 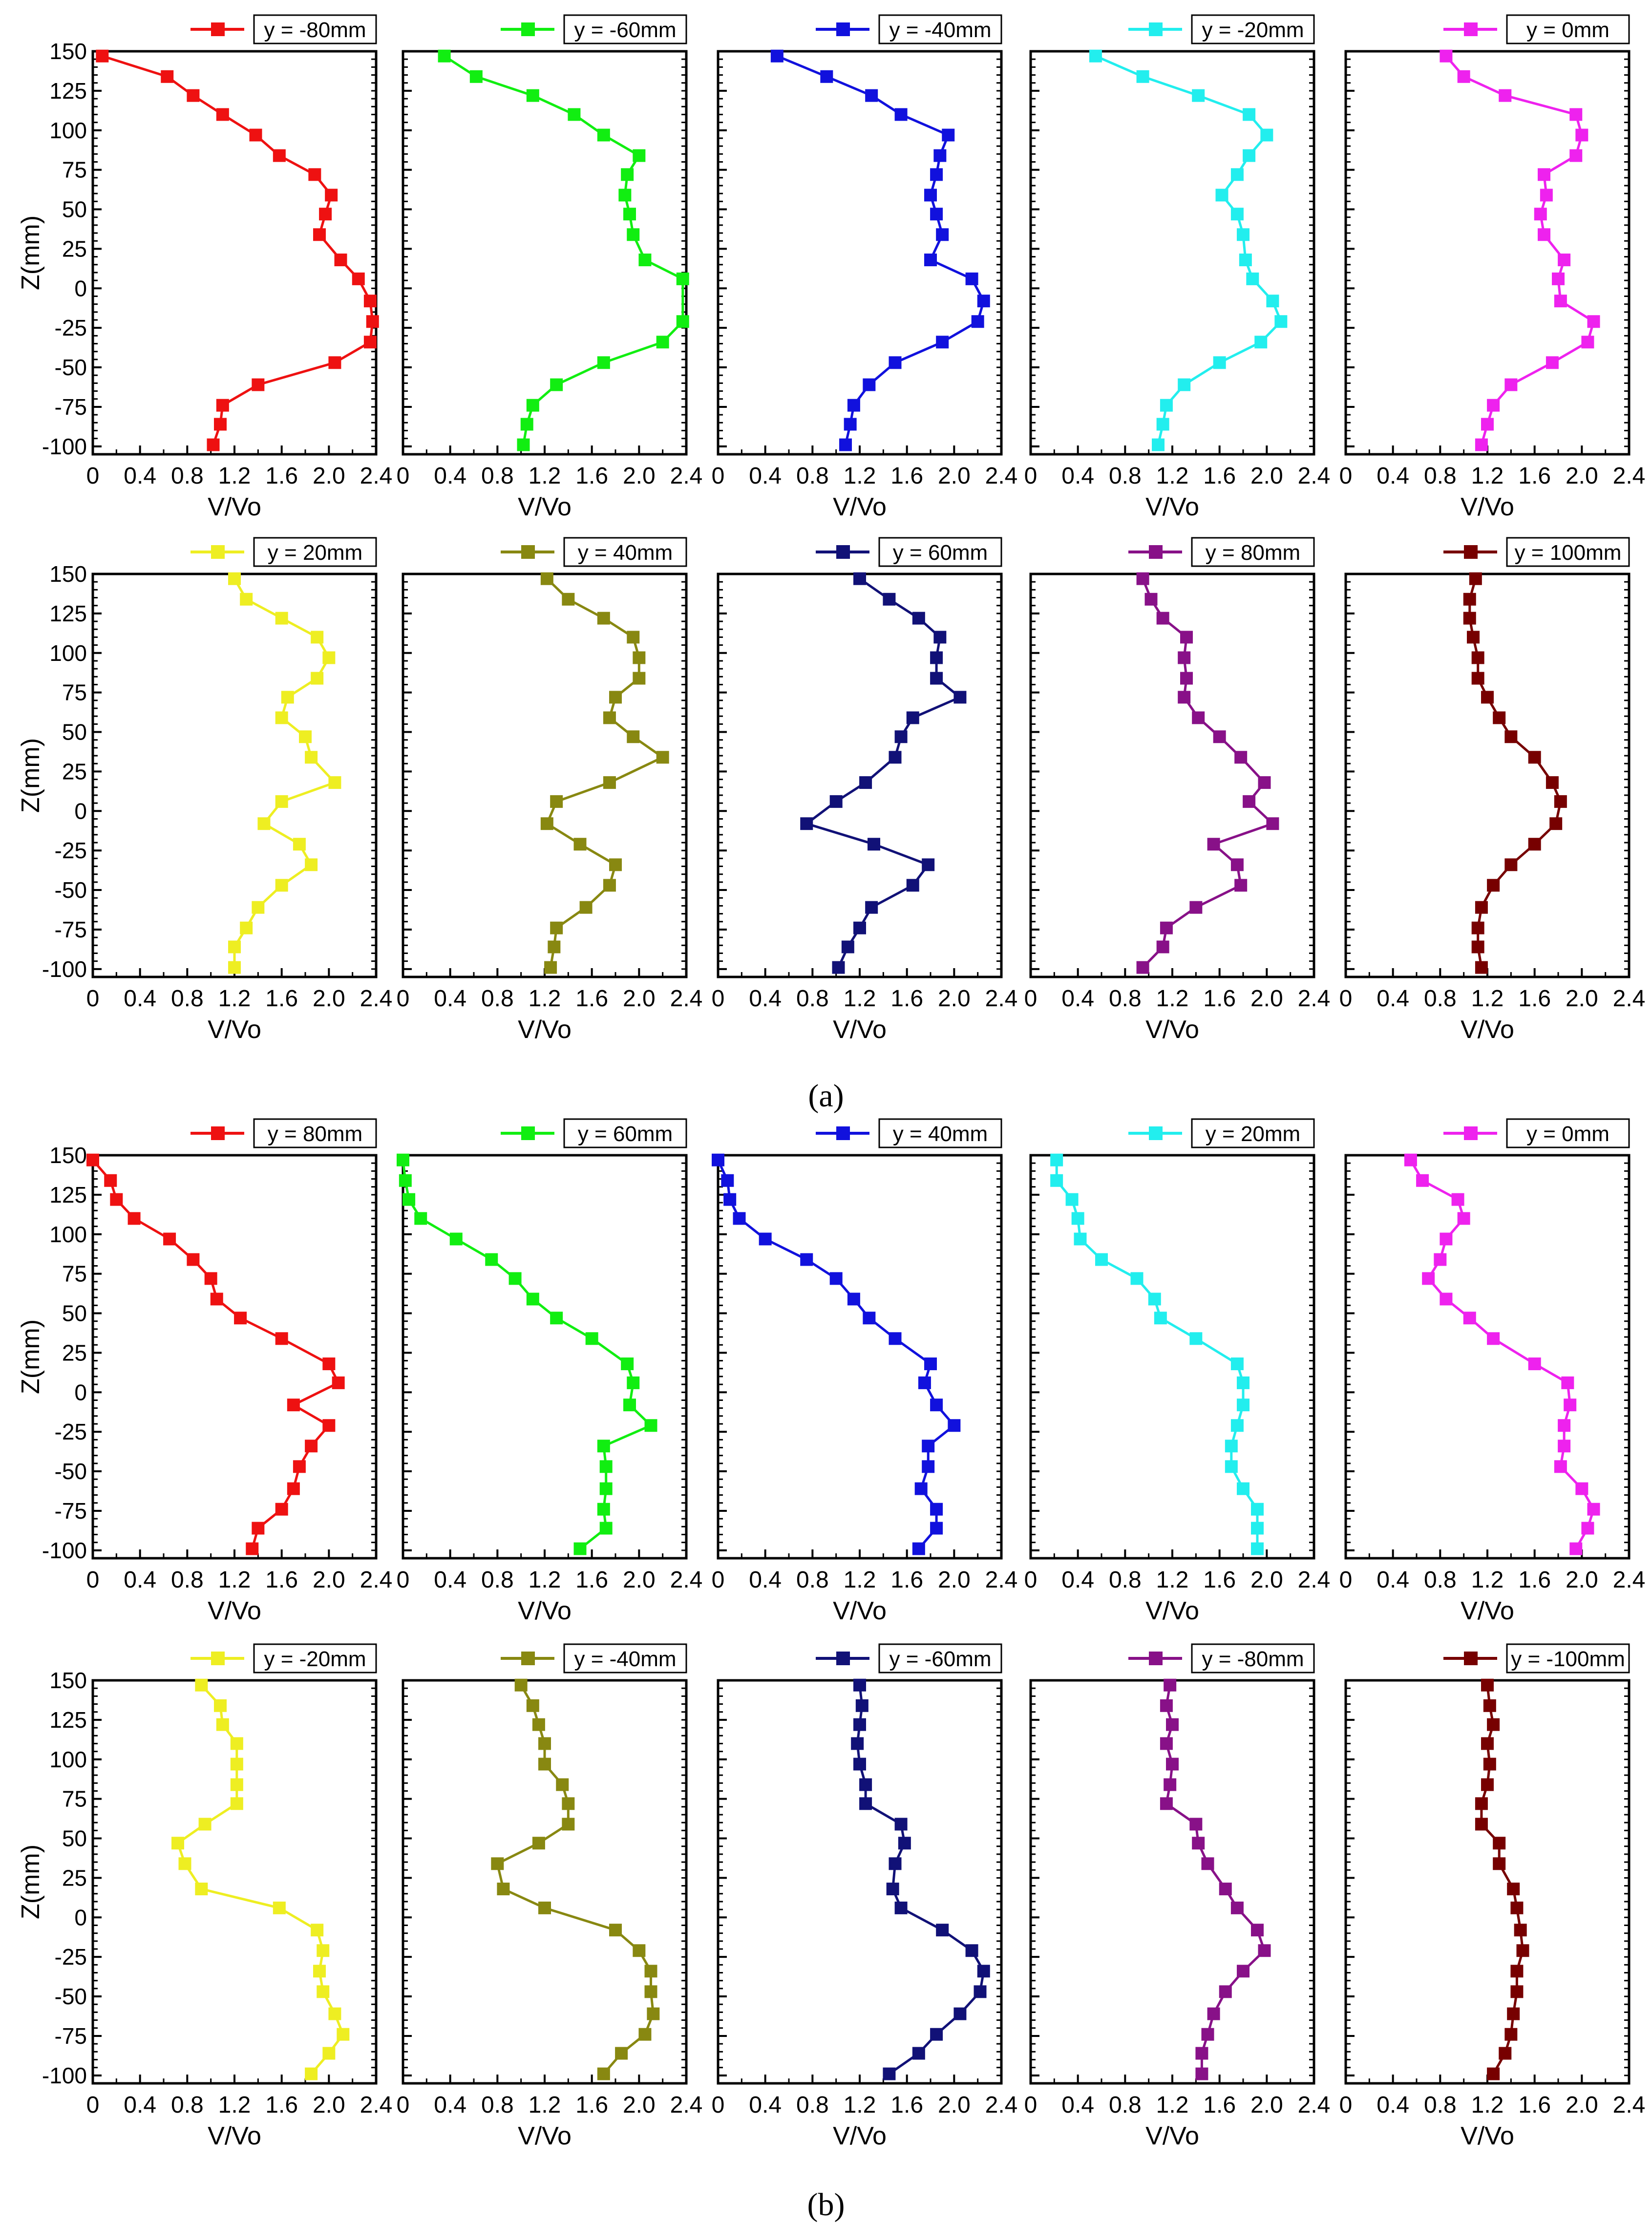 What do you see at coordinates (315, 553) in the screenshot?
I see `legend-label: y = 20mm` at bounding box center [315, 553].